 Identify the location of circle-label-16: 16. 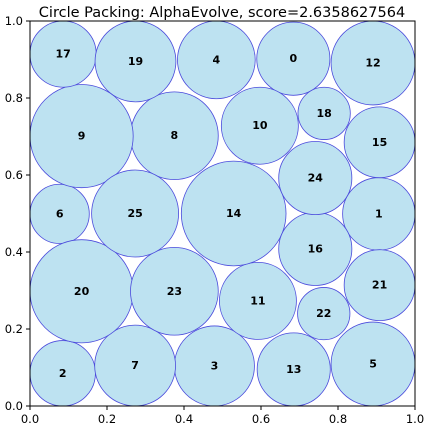
(316, 248).